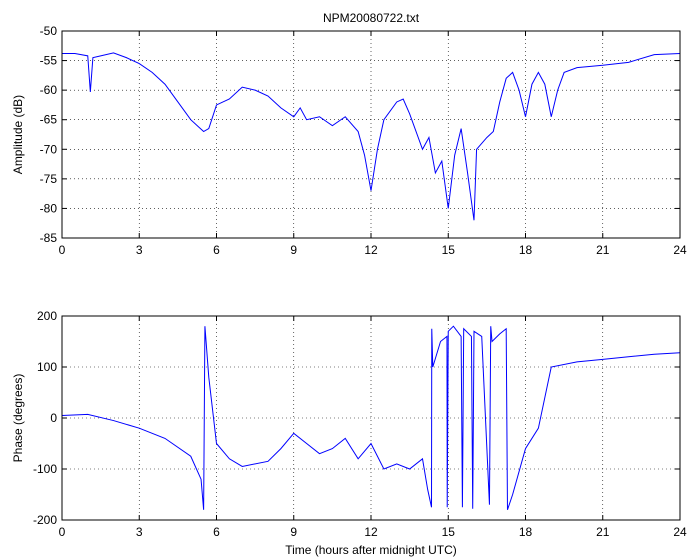  What do you see at coordinates (47, 316) in the screenshot?
I see `y-tick-label: 200` at bounding box center [47, 316].